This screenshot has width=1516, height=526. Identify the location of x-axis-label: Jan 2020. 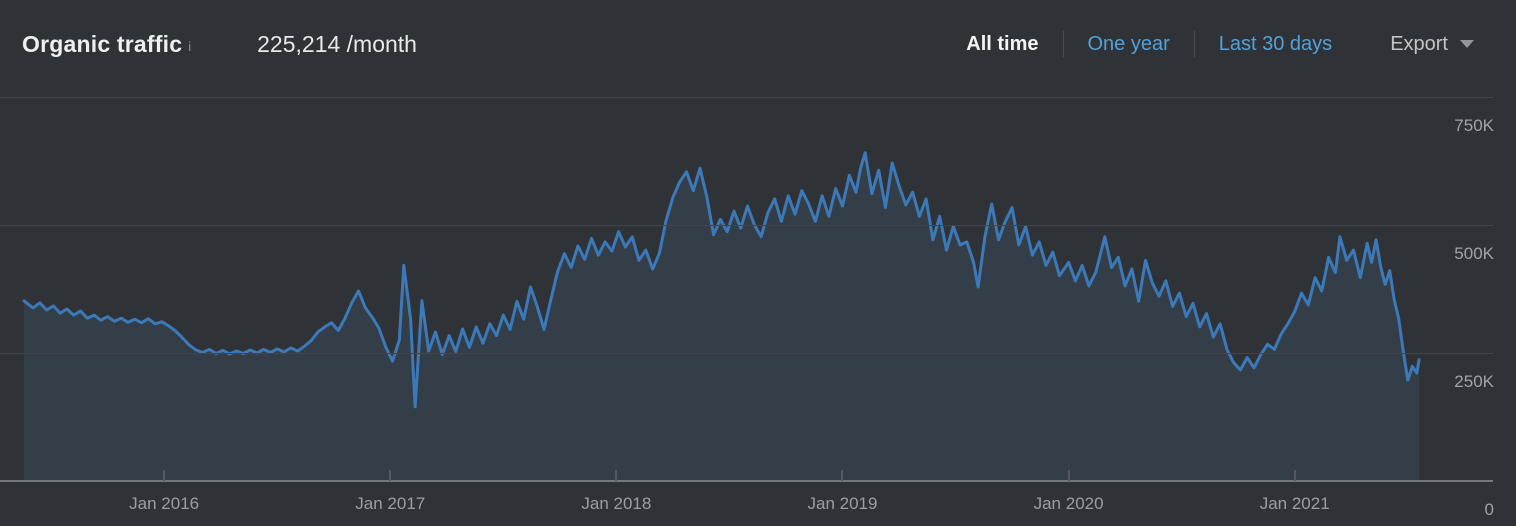
(1068, 503).